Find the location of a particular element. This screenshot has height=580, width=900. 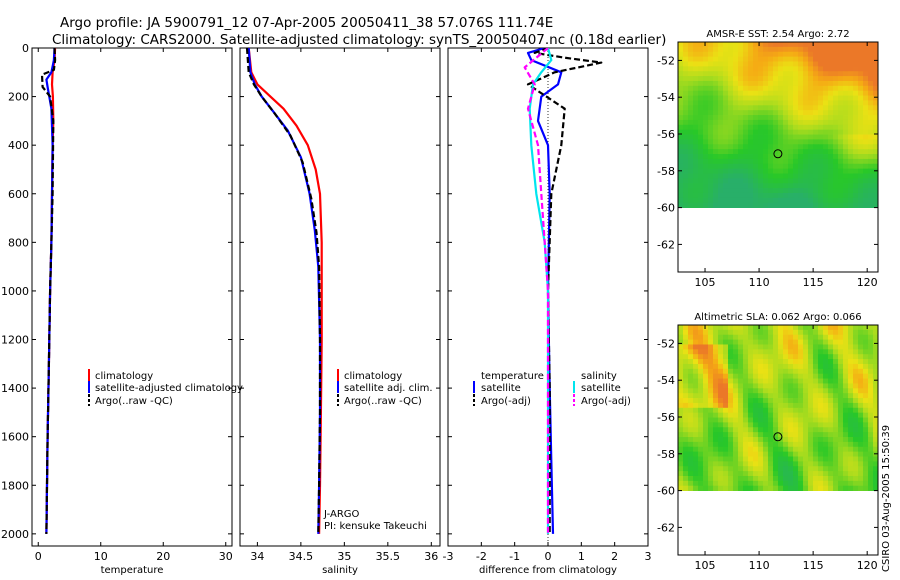

x-tick-label: 35.5 is located at coordinates (388, 556).